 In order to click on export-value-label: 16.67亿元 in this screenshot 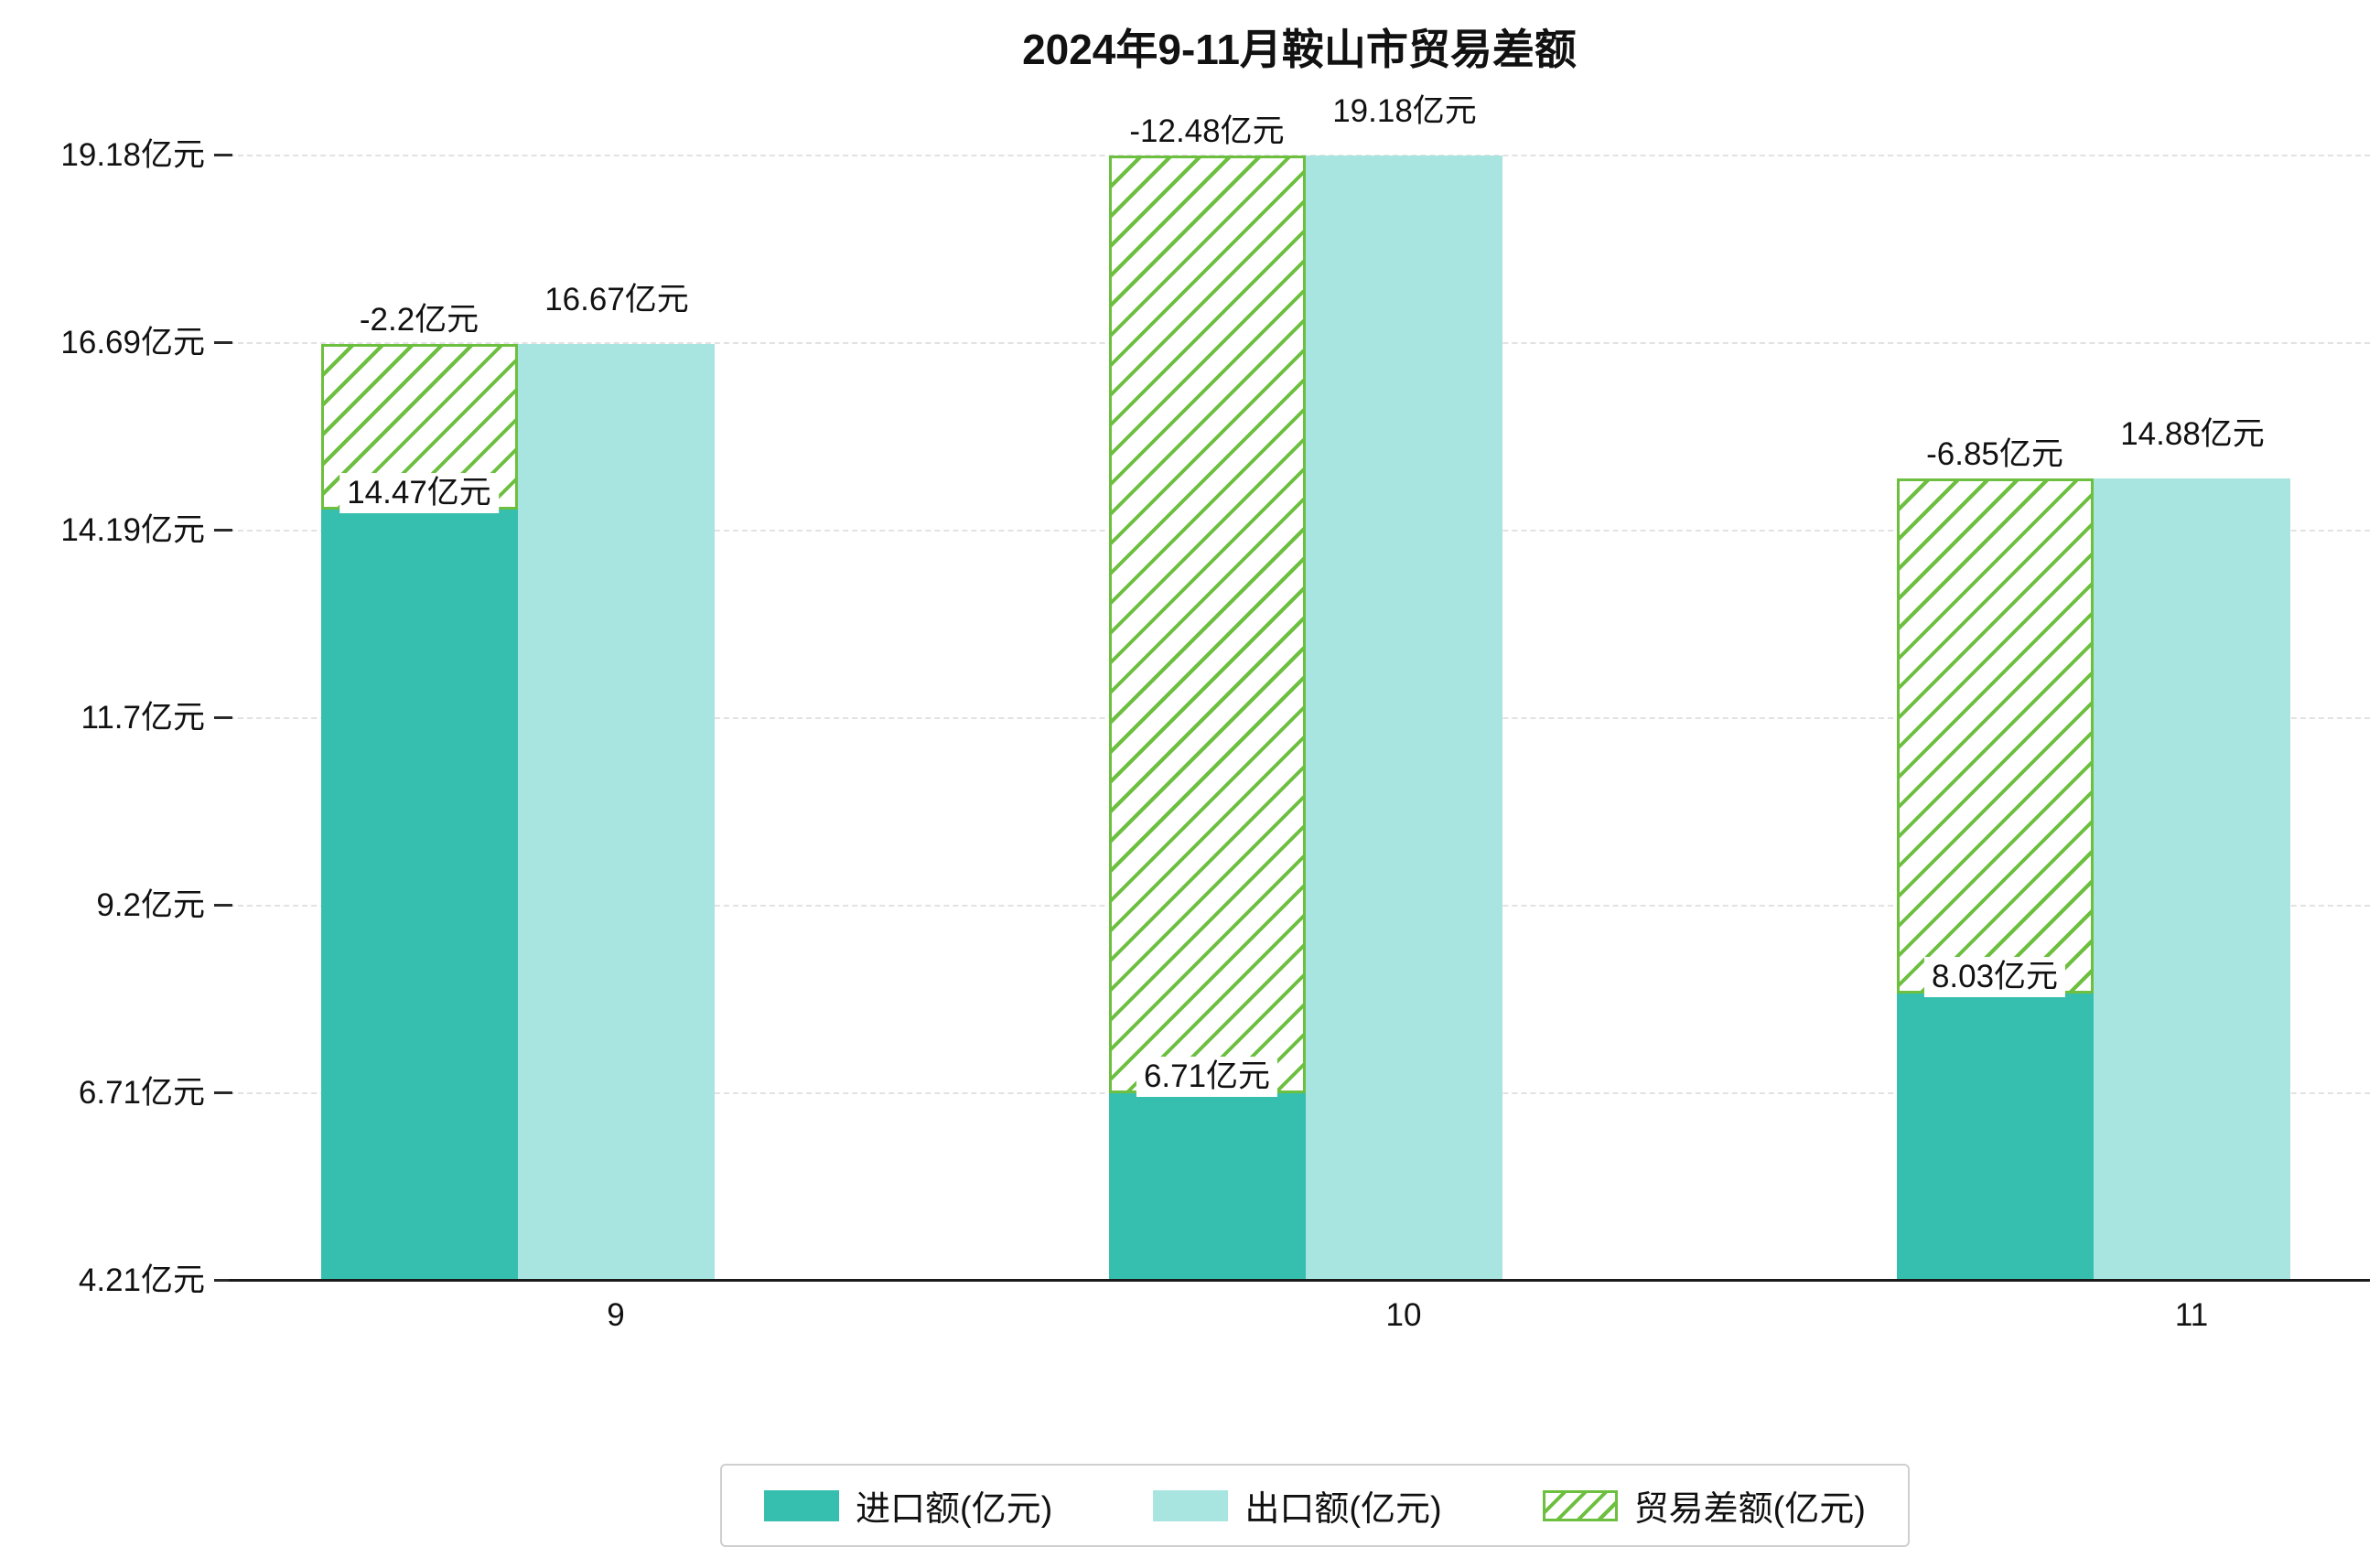, I will do `click(616, 300)`.